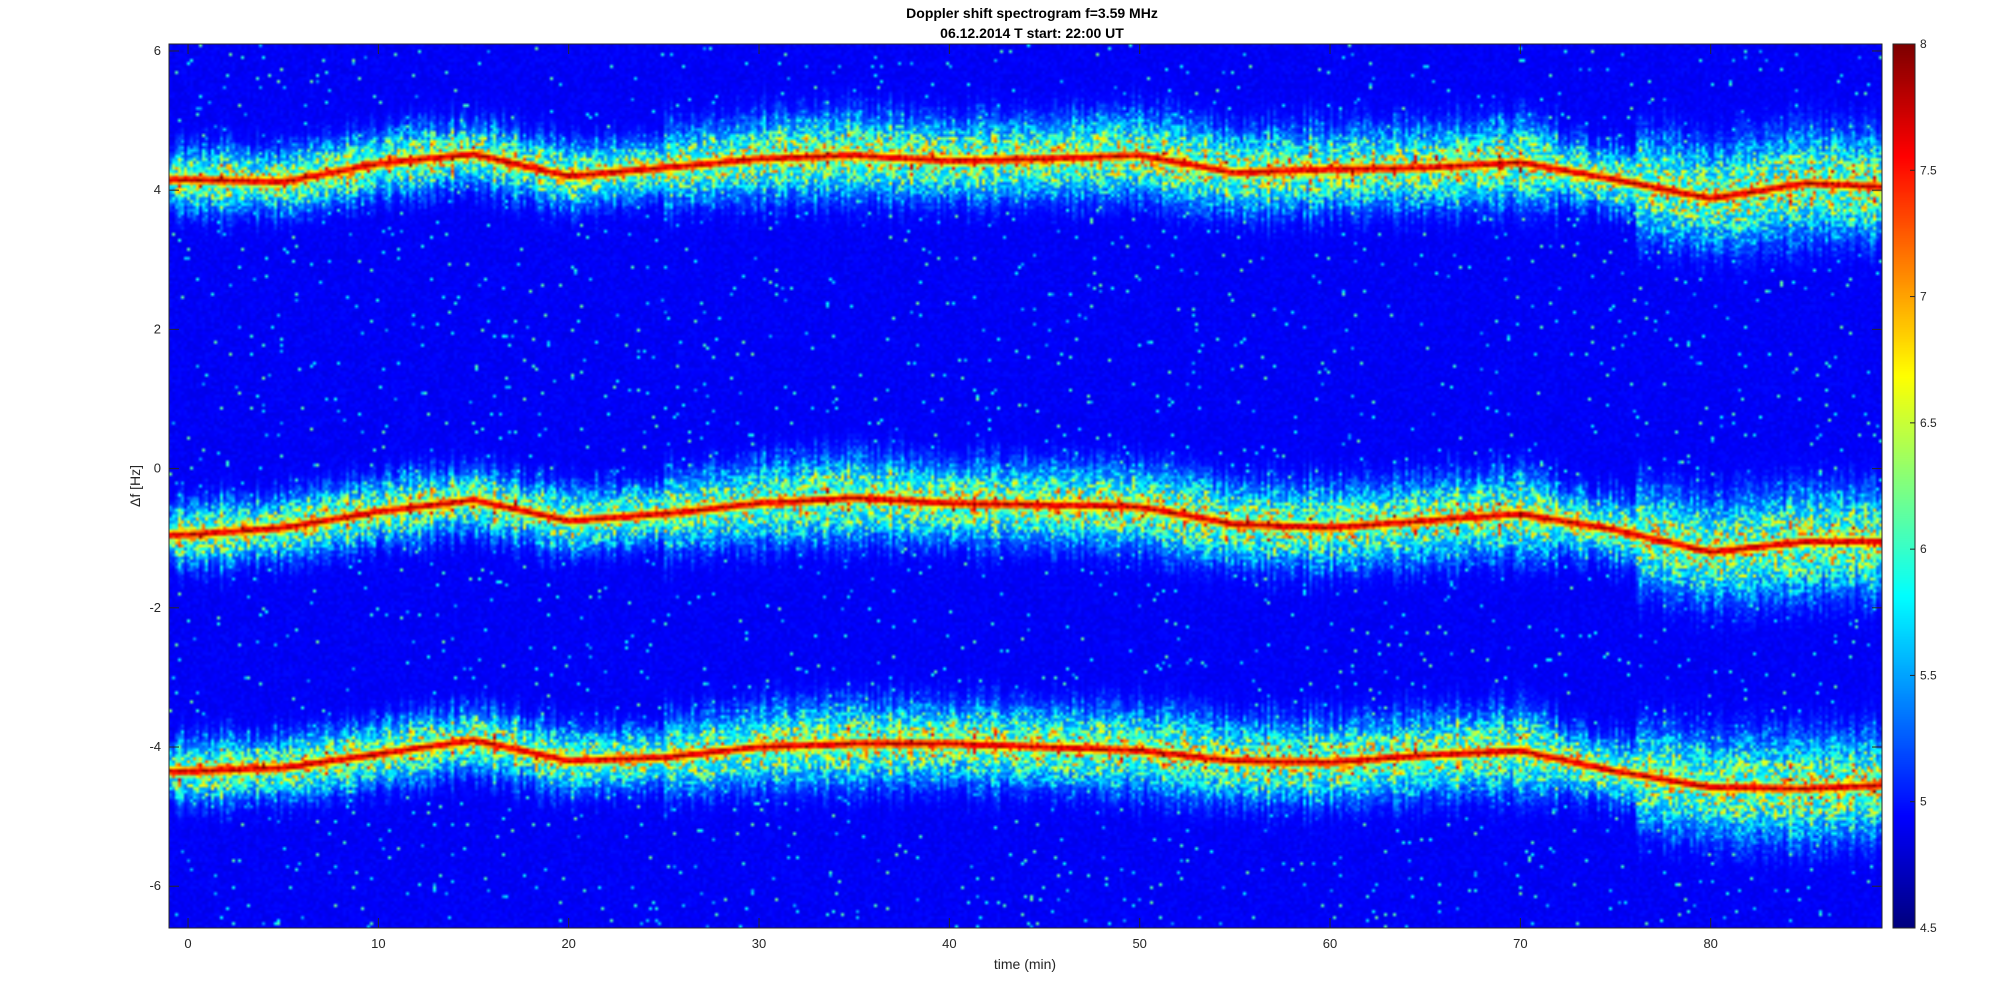 The image size is (2000, 995). Describe the element at coordinates (949, 943) in the screenshot. I see `x-tick-label: 40` at that location.